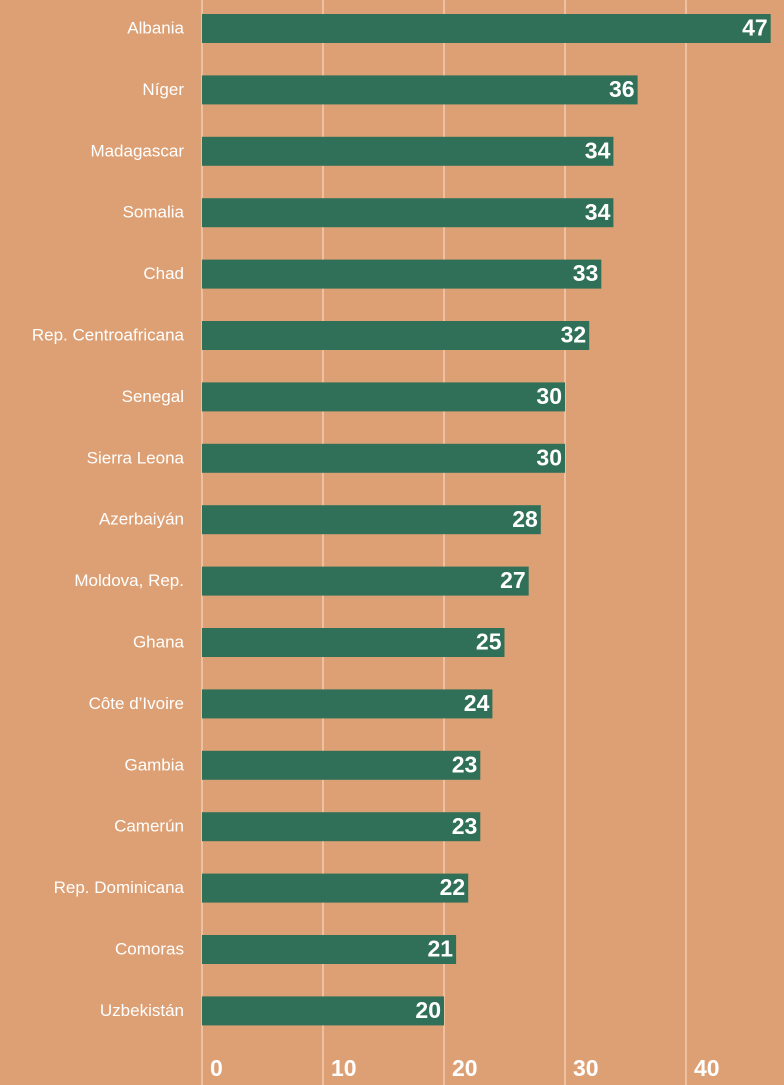 This screenshot has height=1085, width=784. I want to click on data-label: 27, so click(513, 580).